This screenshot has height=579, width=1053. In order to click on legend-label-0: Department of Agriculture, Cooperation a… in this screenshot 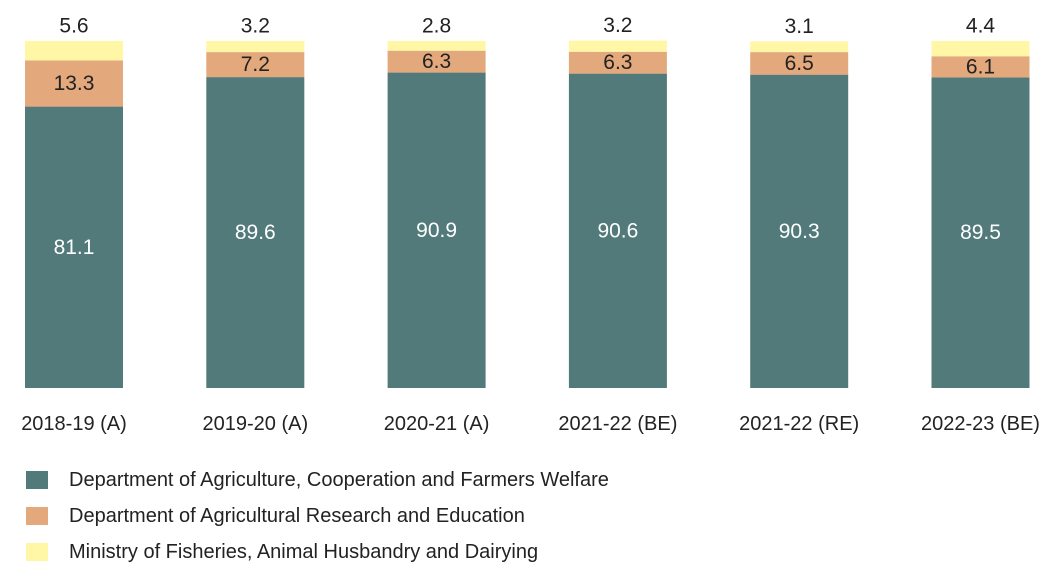, I will do `click(339, 479)`.